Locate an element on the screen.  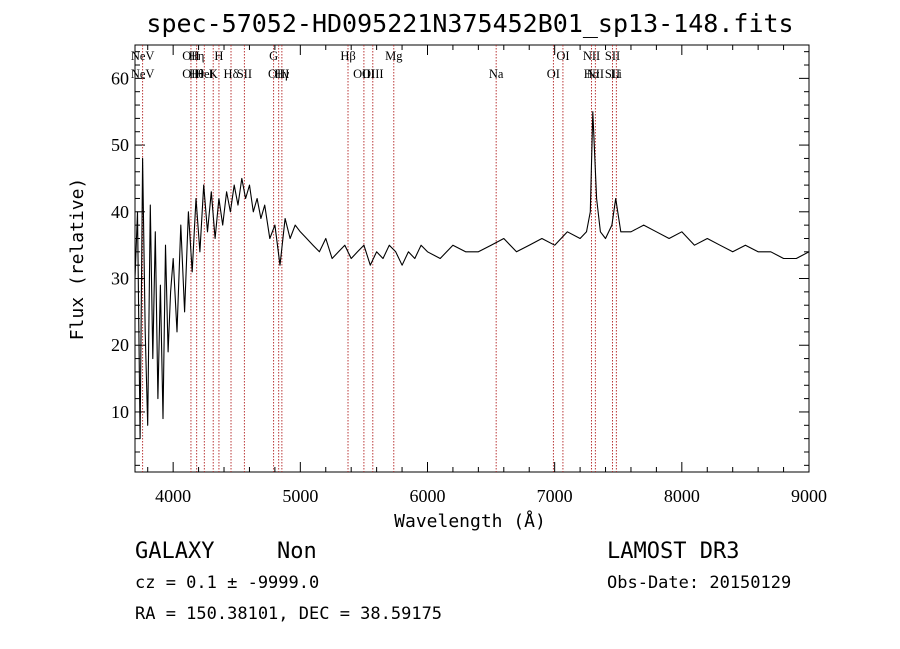
observation-date: Obs-Date: 20150129 is located at coordinates (699, 583).